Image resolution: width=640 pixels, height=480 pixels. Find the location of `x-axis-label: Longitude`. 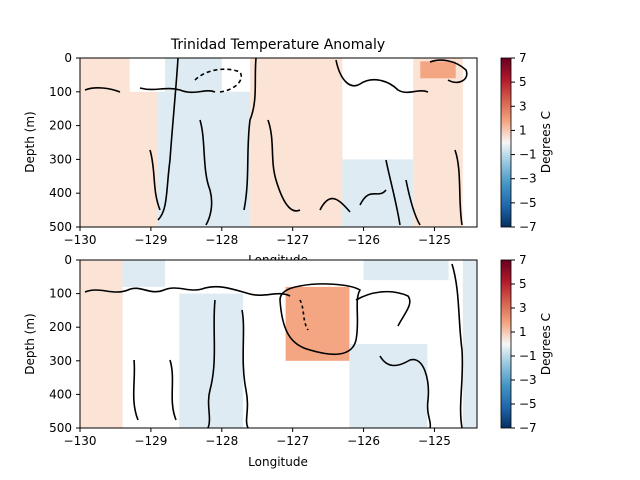

x-axis-label: Longitude is located at coordinates (278, 462).